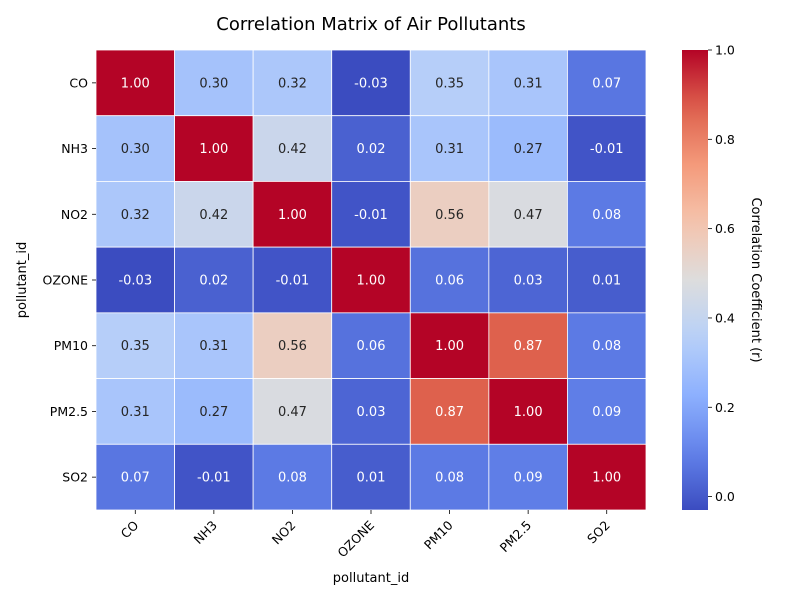 This screenshot has height=600, width=800. What do you see at coordinates (365, 535) in the screenshot?
I see `x-axis-ticks: CO NH3 NO2 OZONE PM10 PM2.5 SO2` at bounding box center [365, 535].